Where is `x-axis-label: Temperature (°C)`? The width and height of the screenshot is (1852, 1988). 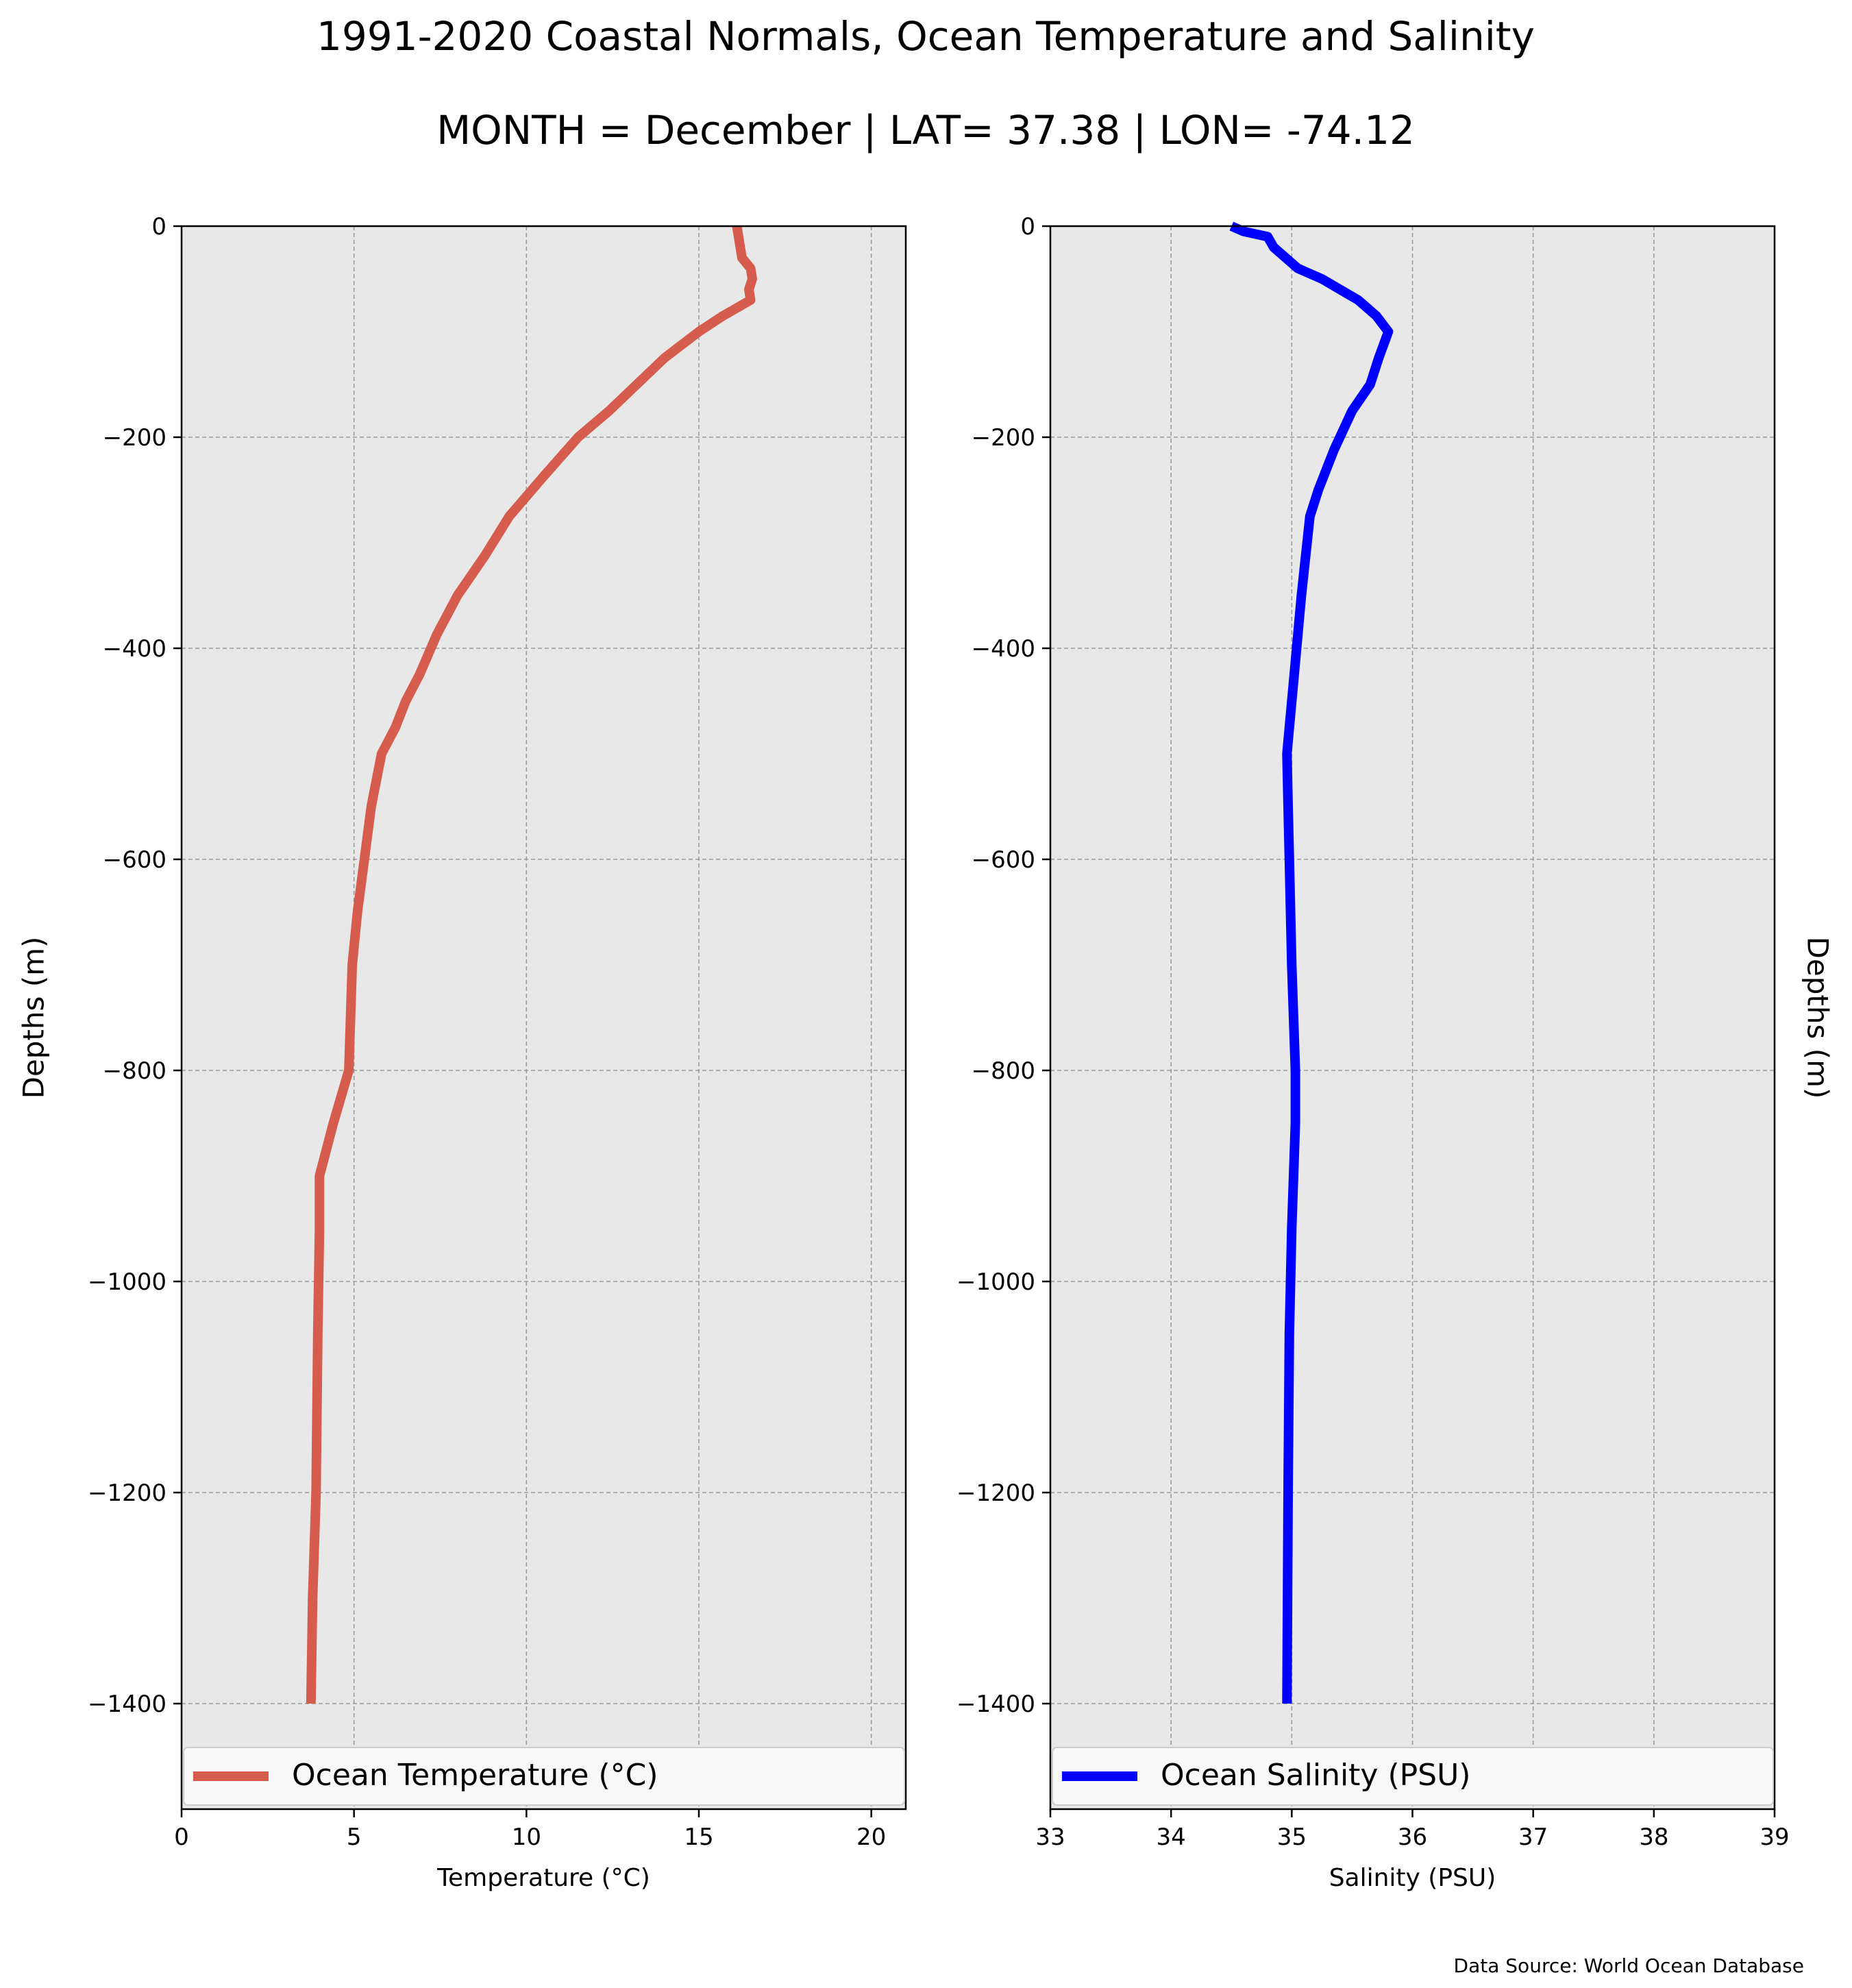
x-axis-label: Temperature (°C) is located at coordinates (543, 1878).